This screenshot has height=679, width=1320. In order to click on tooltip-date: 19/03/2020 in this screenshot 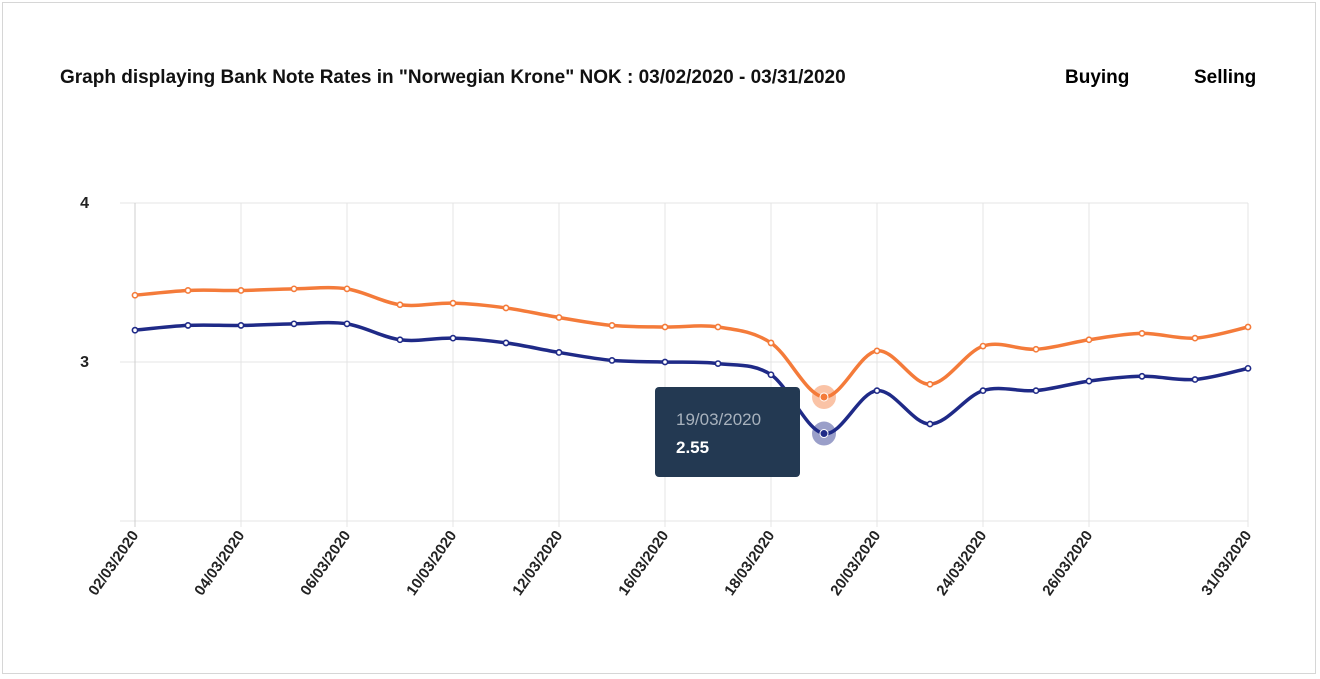, I will do `click(719, 419)`.